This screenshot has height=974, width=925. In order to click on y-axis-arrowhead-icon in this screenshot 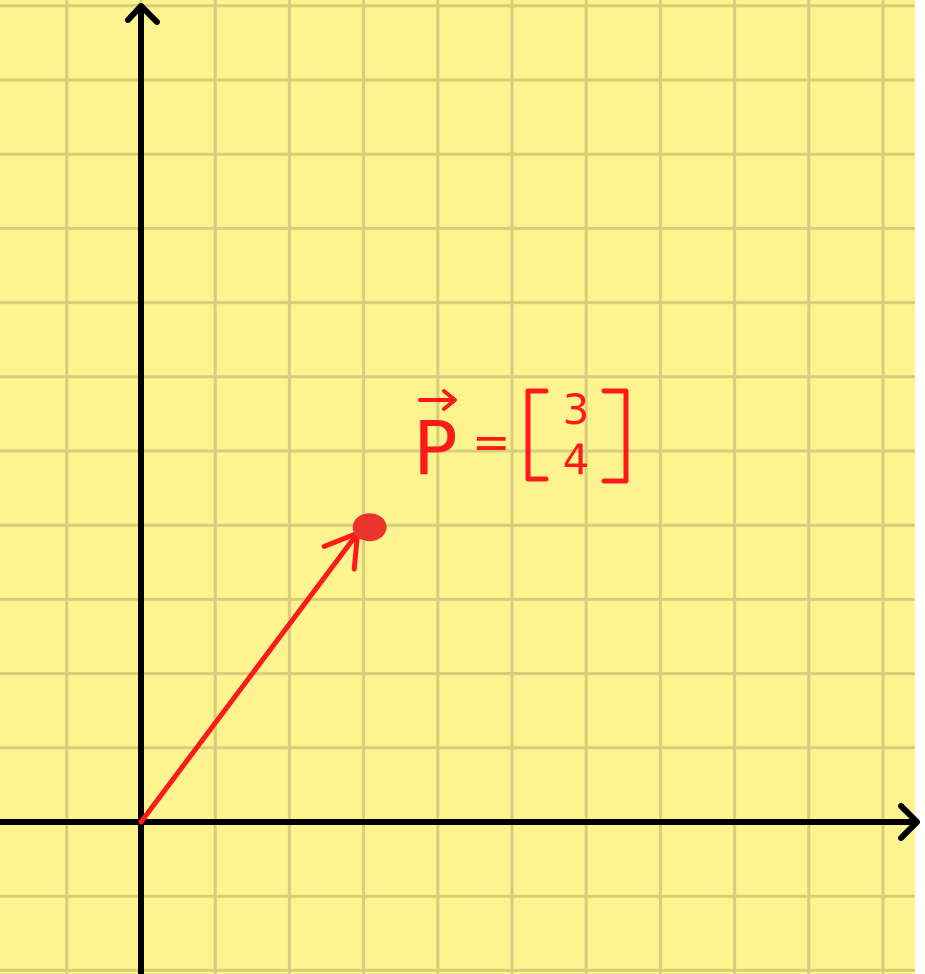, I will do `click(142, 14)`.